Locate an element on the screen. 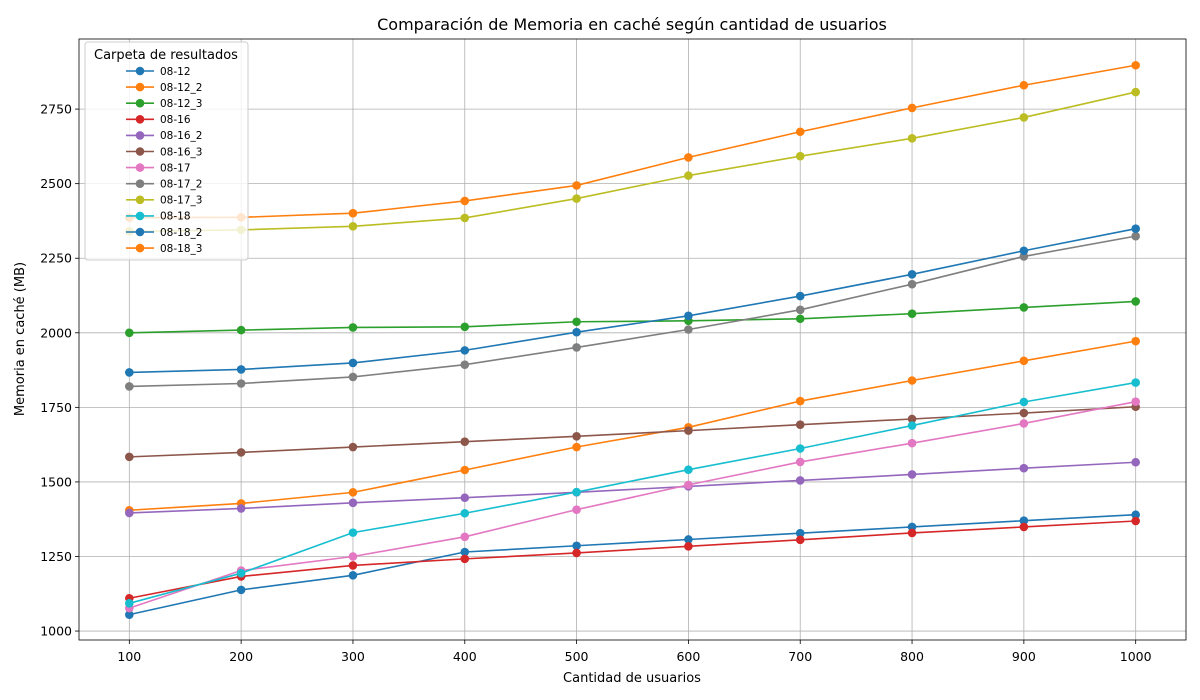  x-axis: 100 200 300 400 500 600 700 800 900 1000 is located at coordinates (634, 652).